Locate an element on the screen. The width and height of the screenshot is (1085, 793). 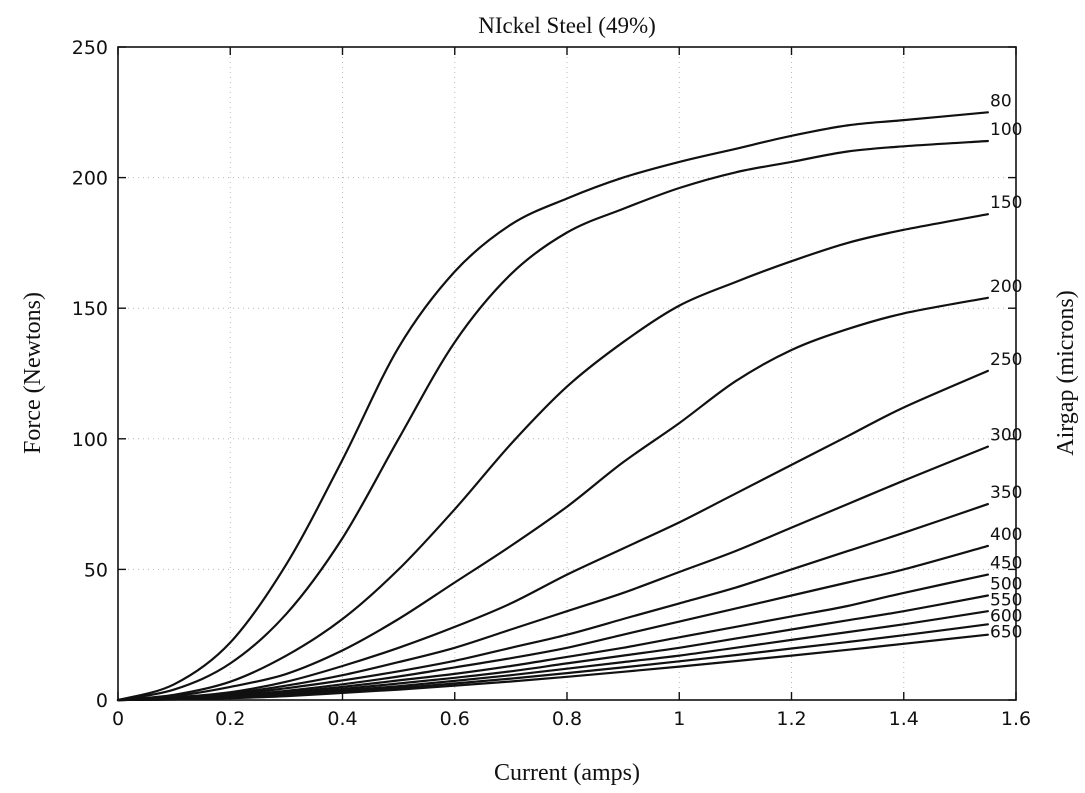
y-tick-label: 250 is located at coordinates (90, 48).